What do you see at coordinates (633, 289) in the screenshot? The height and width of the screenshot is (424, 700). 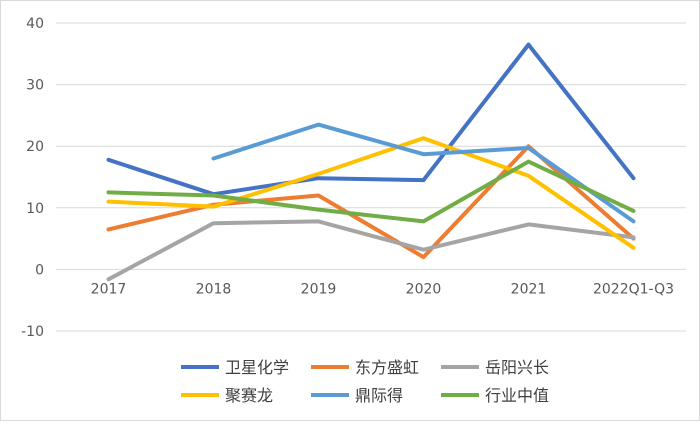 I see `x-tick-label: 2022Q1-Q3` at bounding box center [633, 289].